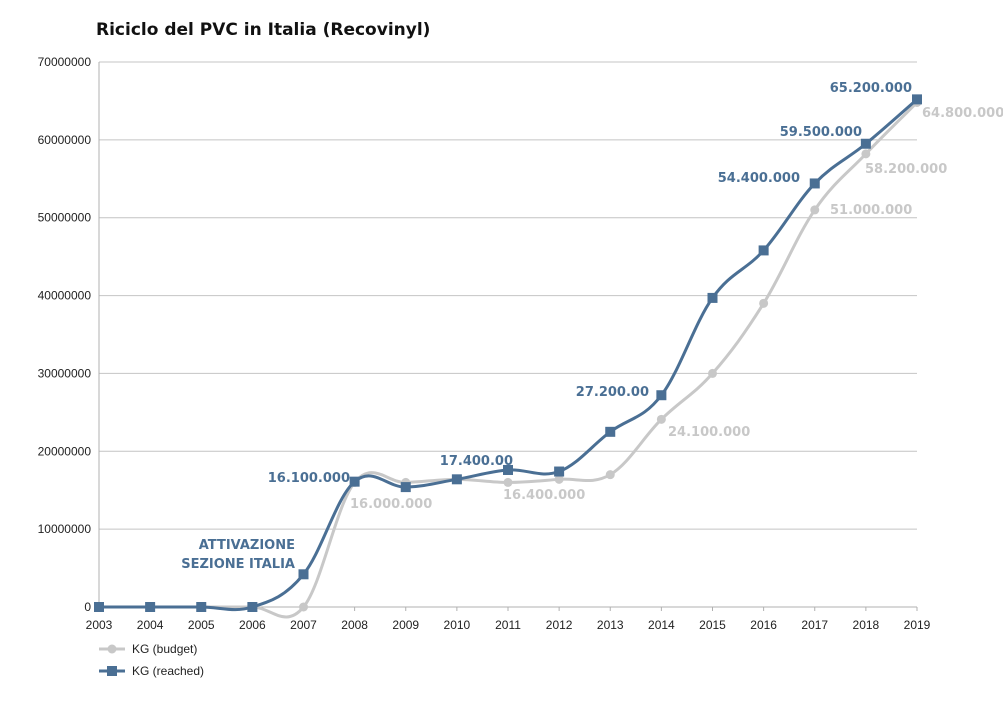  I want to click on chart-title: Riciclo del PVC in Italia (Recovinyl), so click(263, 30).